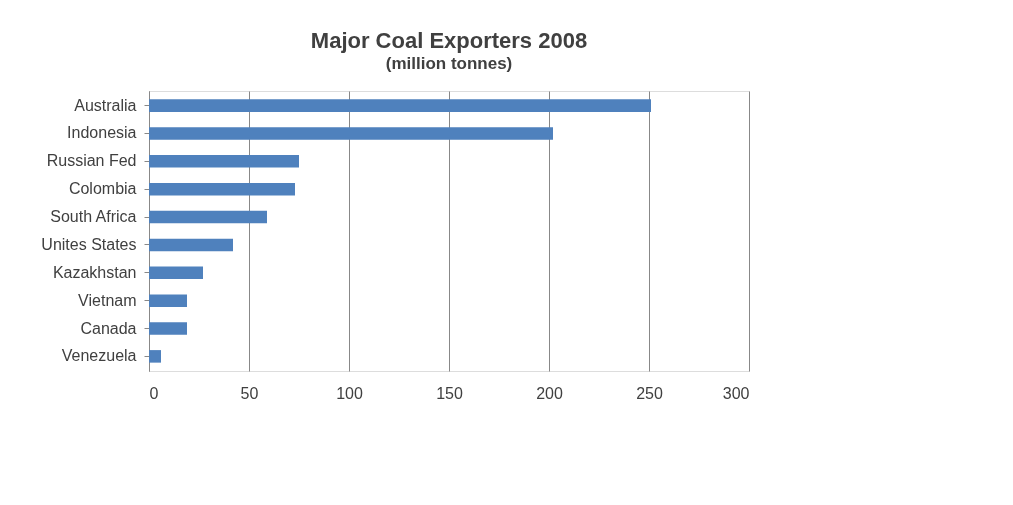  I want to click on y-tick-label: Unites States, so click(89, 244).